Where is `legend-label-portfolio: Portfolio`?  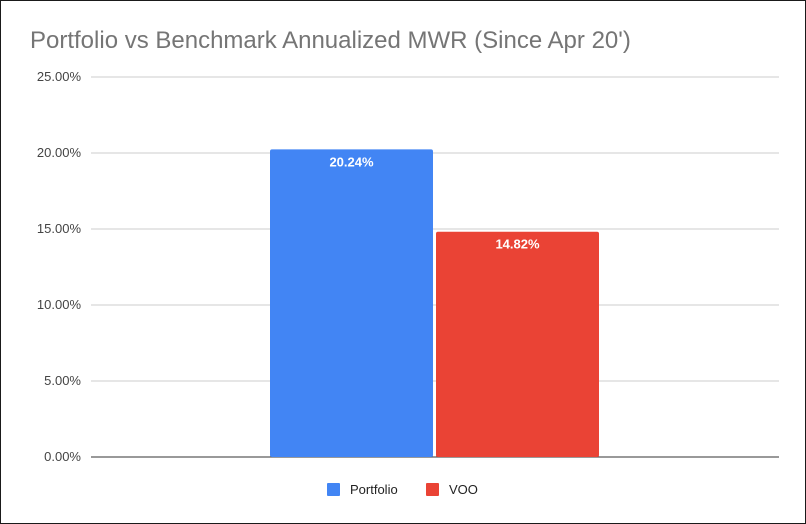
legend-label-portfolio: Portfolio is located at coordinates (374, 489).